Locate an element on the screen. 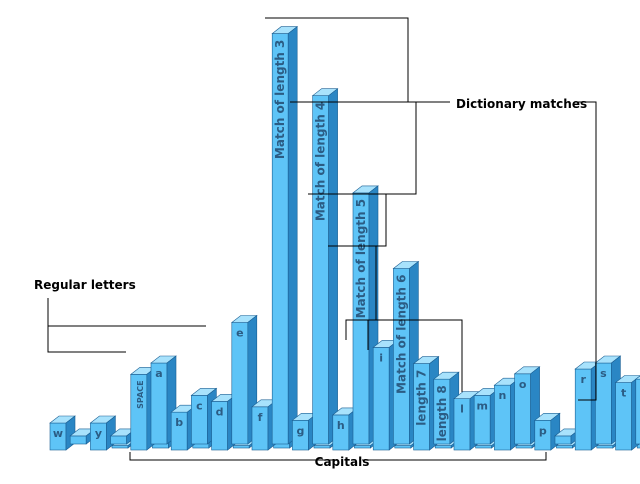 This screenshot has height=484, width=640. leader-capitals-right is located at coordinates (454, 456).